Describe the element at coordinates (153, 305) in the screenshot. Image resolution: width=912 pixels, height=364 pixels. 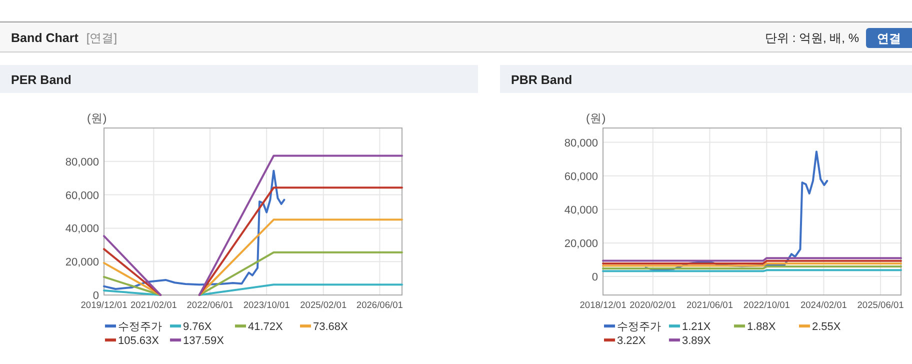
I see `x-tick-label: 2021/02/01` at that location.